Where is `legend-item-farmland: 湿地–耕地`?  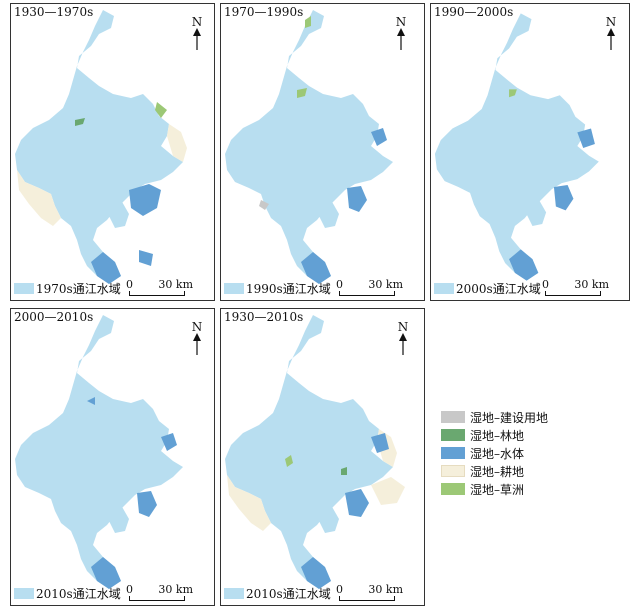 legend-item-farmland: 湿地–耕地 is located at coordinates (494, 471).